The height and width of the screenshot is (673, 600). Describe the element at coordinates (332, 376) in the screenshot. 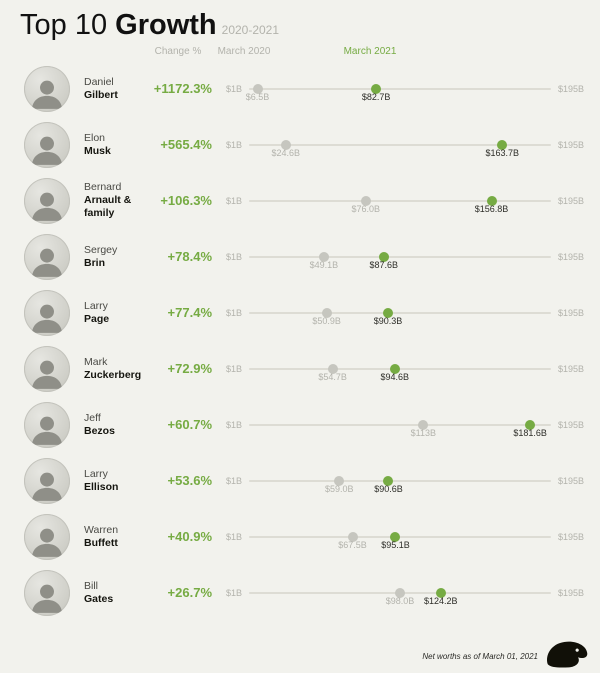

I see `value-label-march-2020: $54.7B` at that location.